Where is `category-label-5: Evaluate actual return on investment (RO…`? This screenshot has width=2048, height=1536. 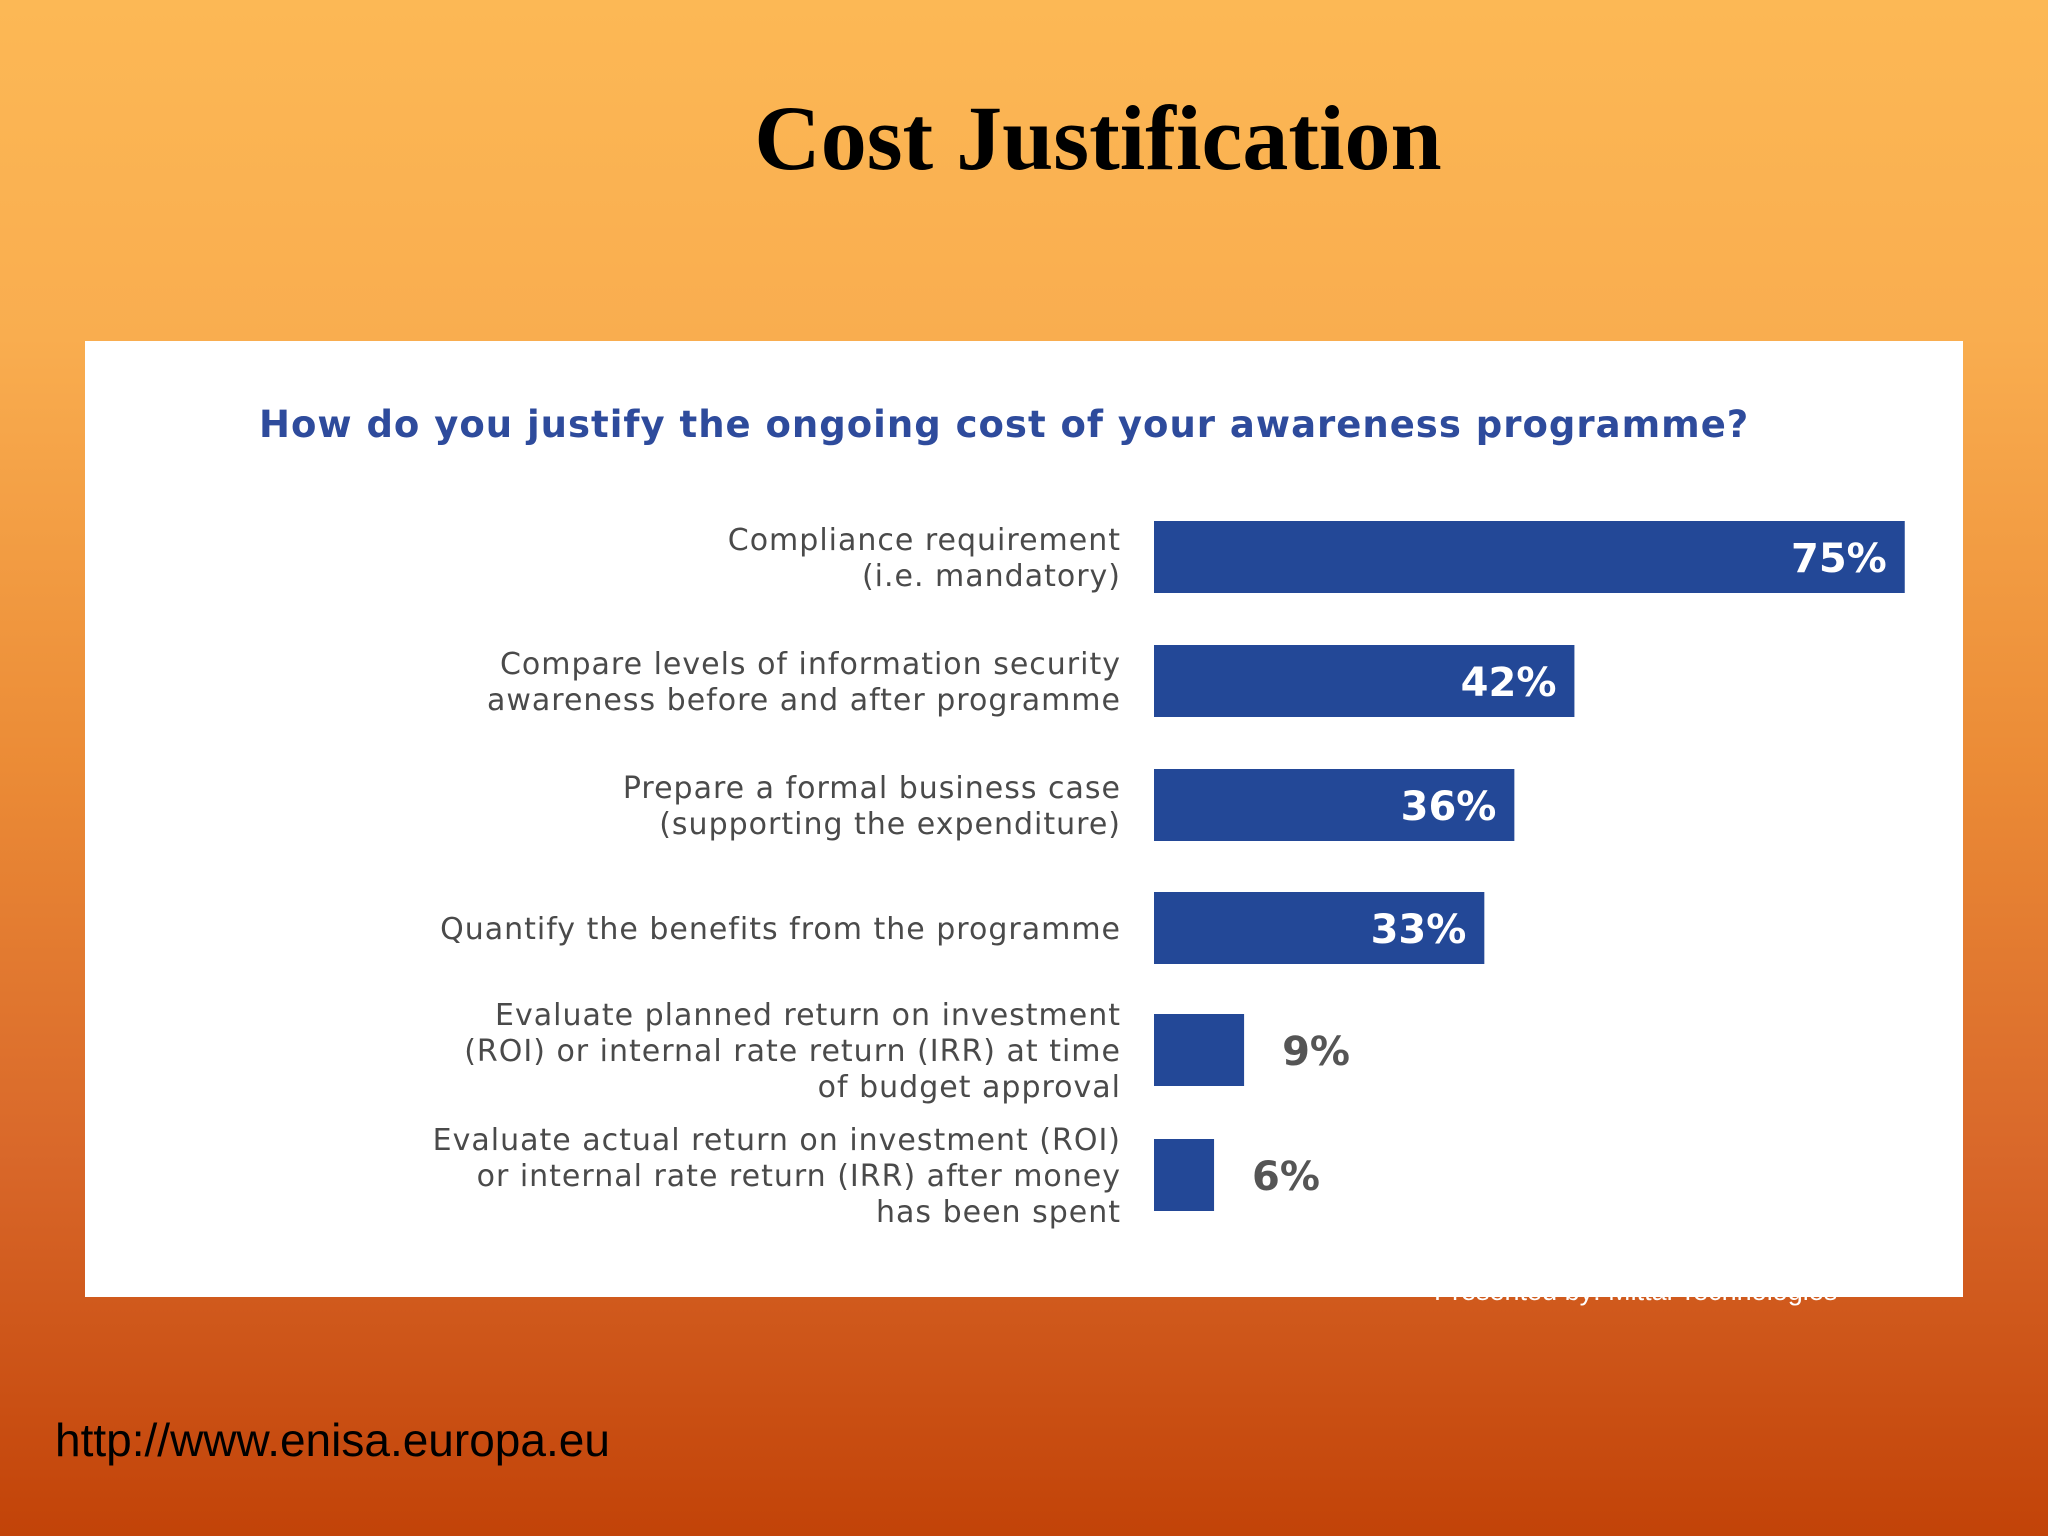 category-label-5: Evaluate actual return on investment (RO… is located at coordinates (777, 1176).